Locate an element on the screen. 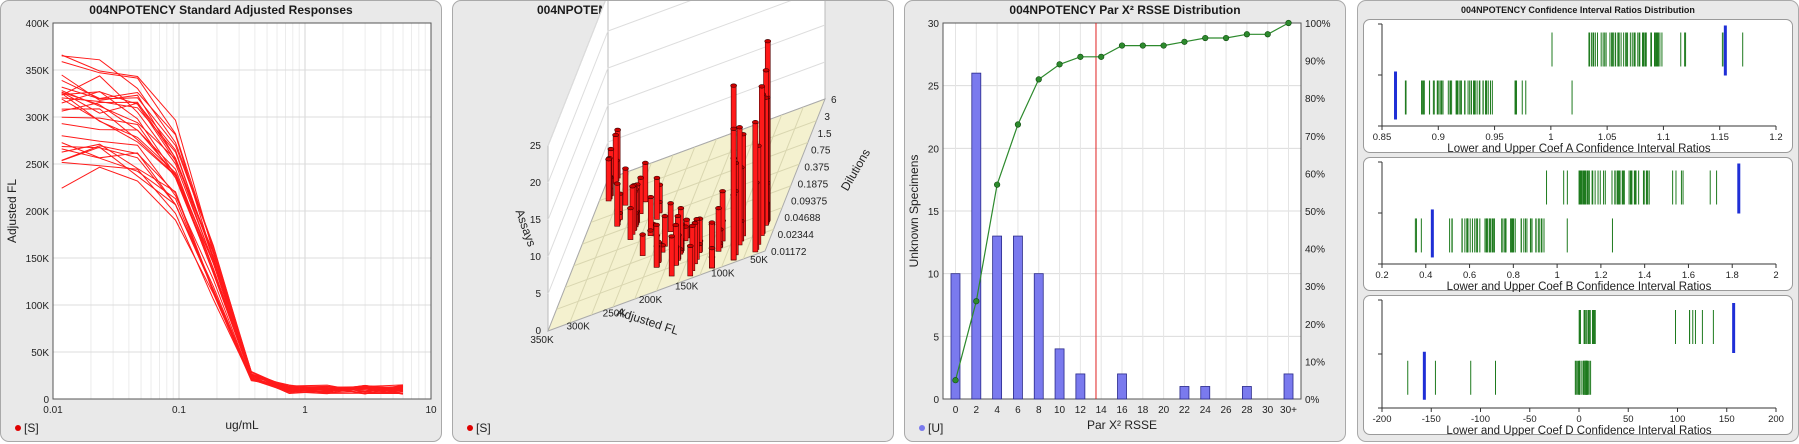 The height and width of the screenshot is (444, 1799). y-tick-label: 10 is located at coordinates (934, 275).